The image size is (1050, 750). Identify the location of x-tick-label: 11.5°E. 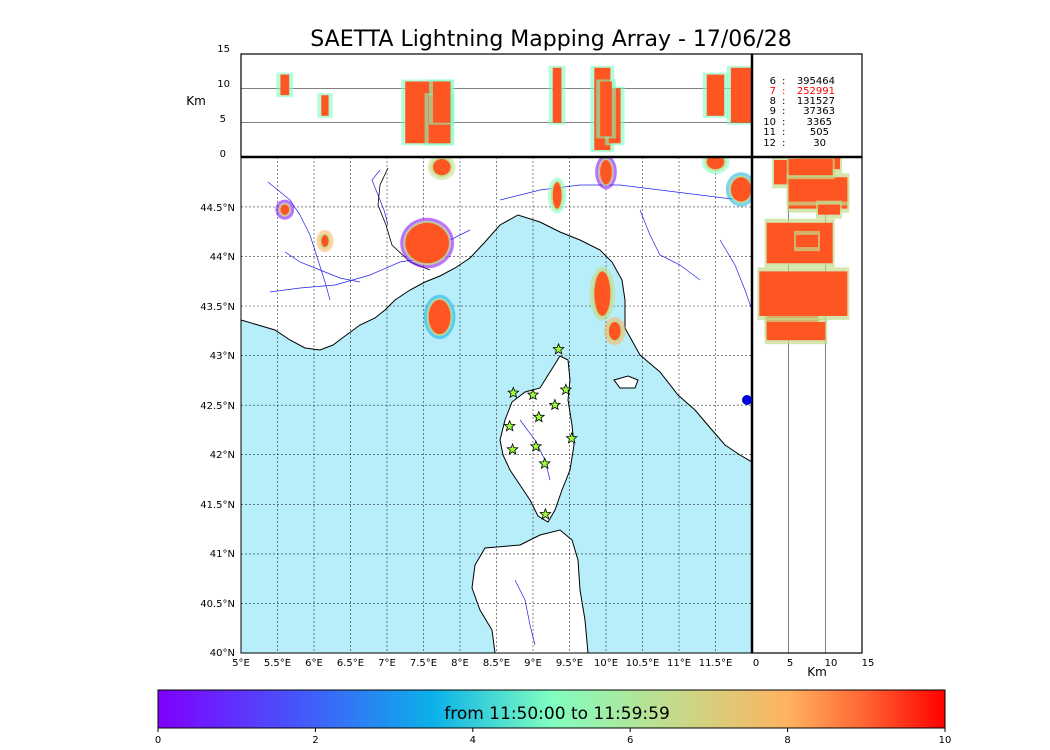
(716, 663).